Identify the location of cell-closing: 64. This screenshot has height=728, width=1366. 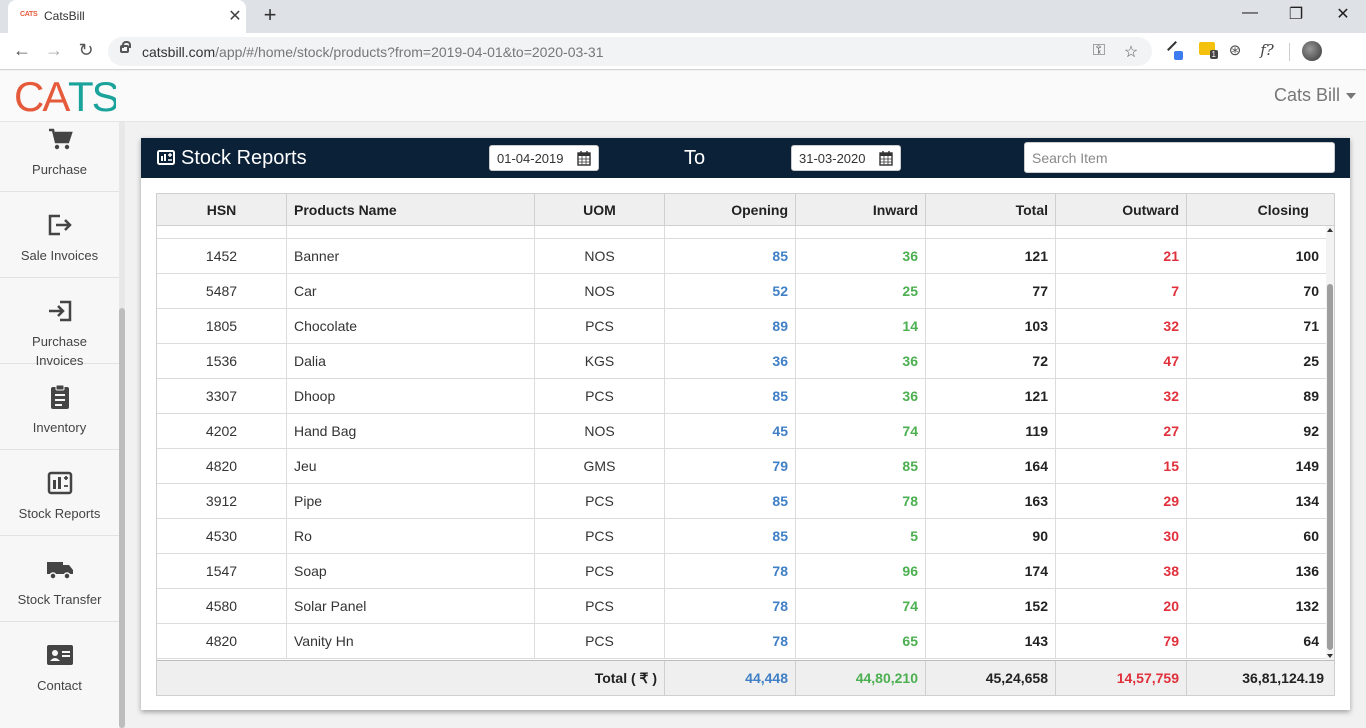
(1311, 641).